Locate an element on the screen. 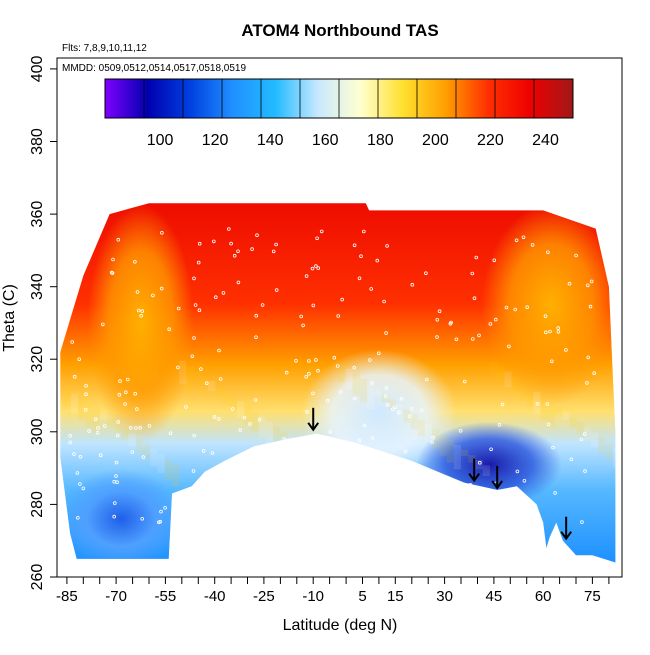  x-axis-label: Latitude (deg N) is located at coordinates (340, 625).